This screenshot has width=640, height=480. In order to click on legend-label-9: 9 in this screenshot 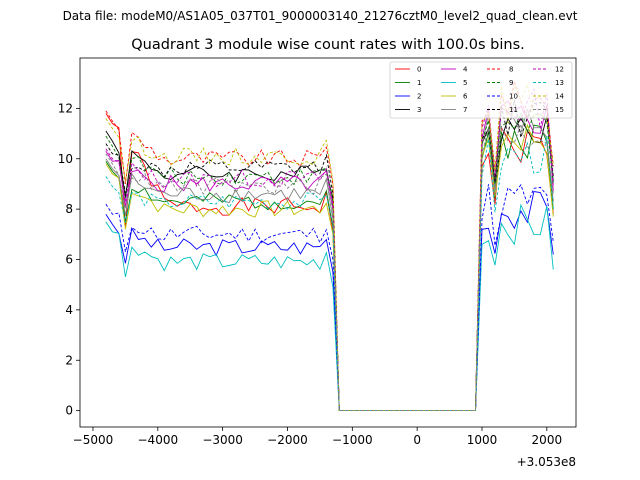, I will do `click(511, 83)`.